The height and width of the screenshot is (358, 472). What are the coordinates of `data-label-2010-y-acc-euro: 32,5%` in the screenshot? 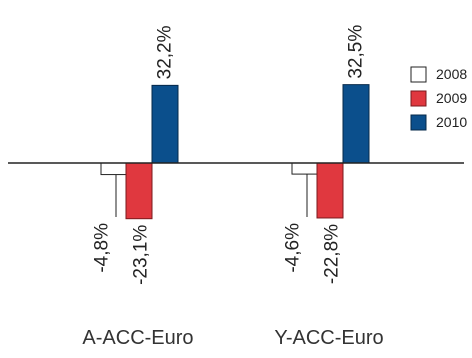 It's located at (356, 52).